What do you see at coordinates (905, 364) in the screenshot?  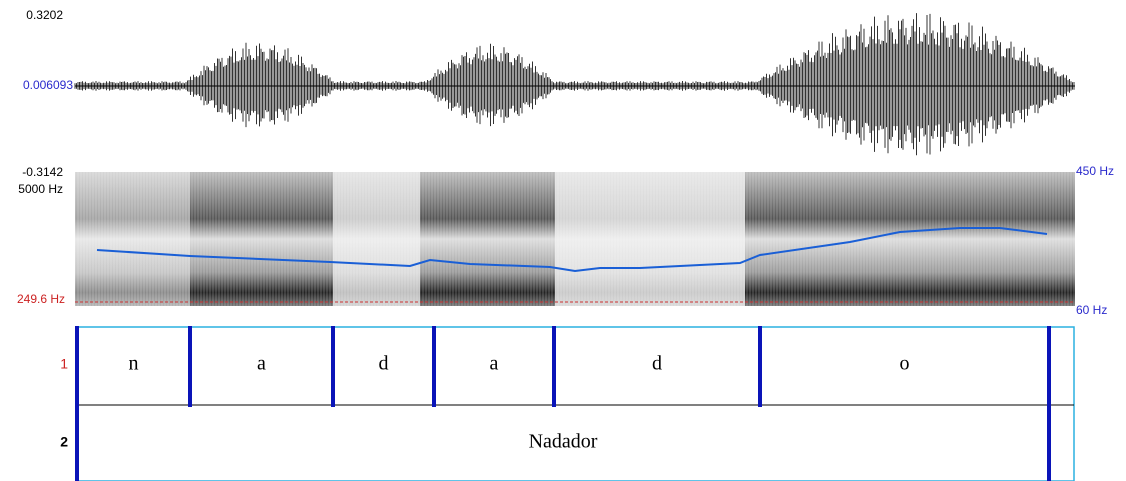 I see `interval-label: o` at bounding box center [905, 364].